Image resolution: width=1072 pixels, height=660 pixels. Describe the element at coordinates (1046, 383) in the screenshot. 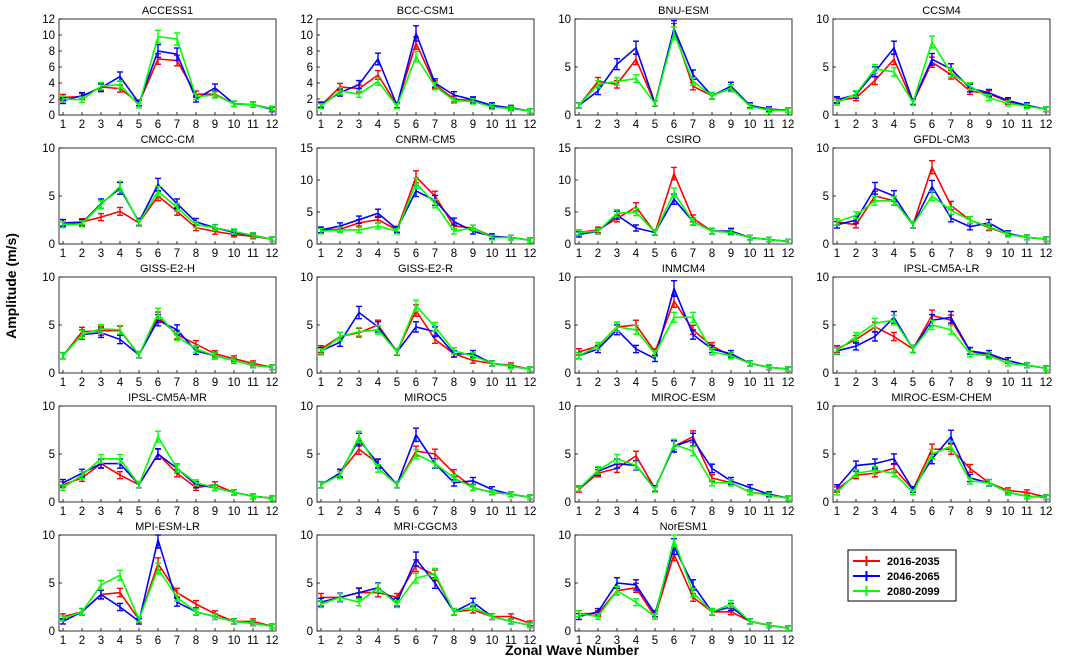

I see `x-tick-label: 12` at that location.